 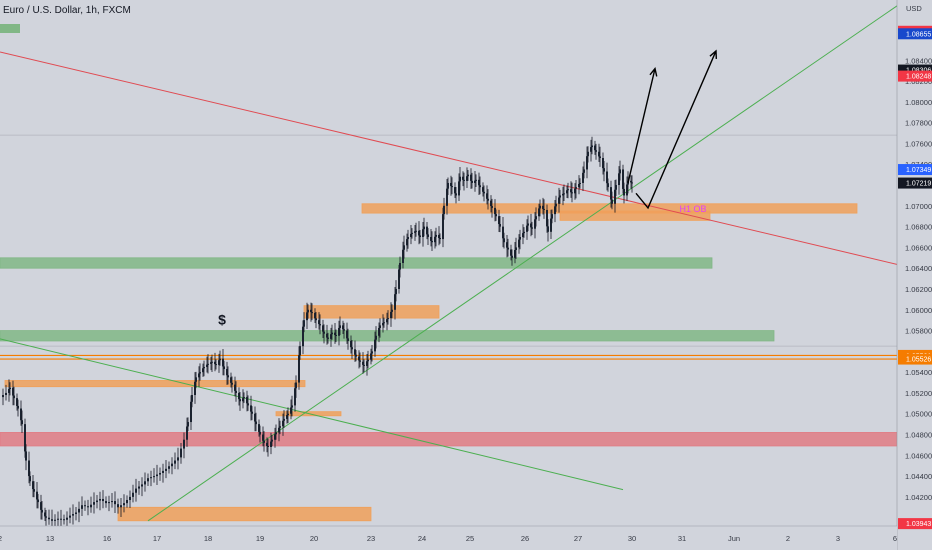 What do you see at coordinates (107, 538) in the screenshot?
I see `x-tick-label: 16` at bounding box center [107, 538].